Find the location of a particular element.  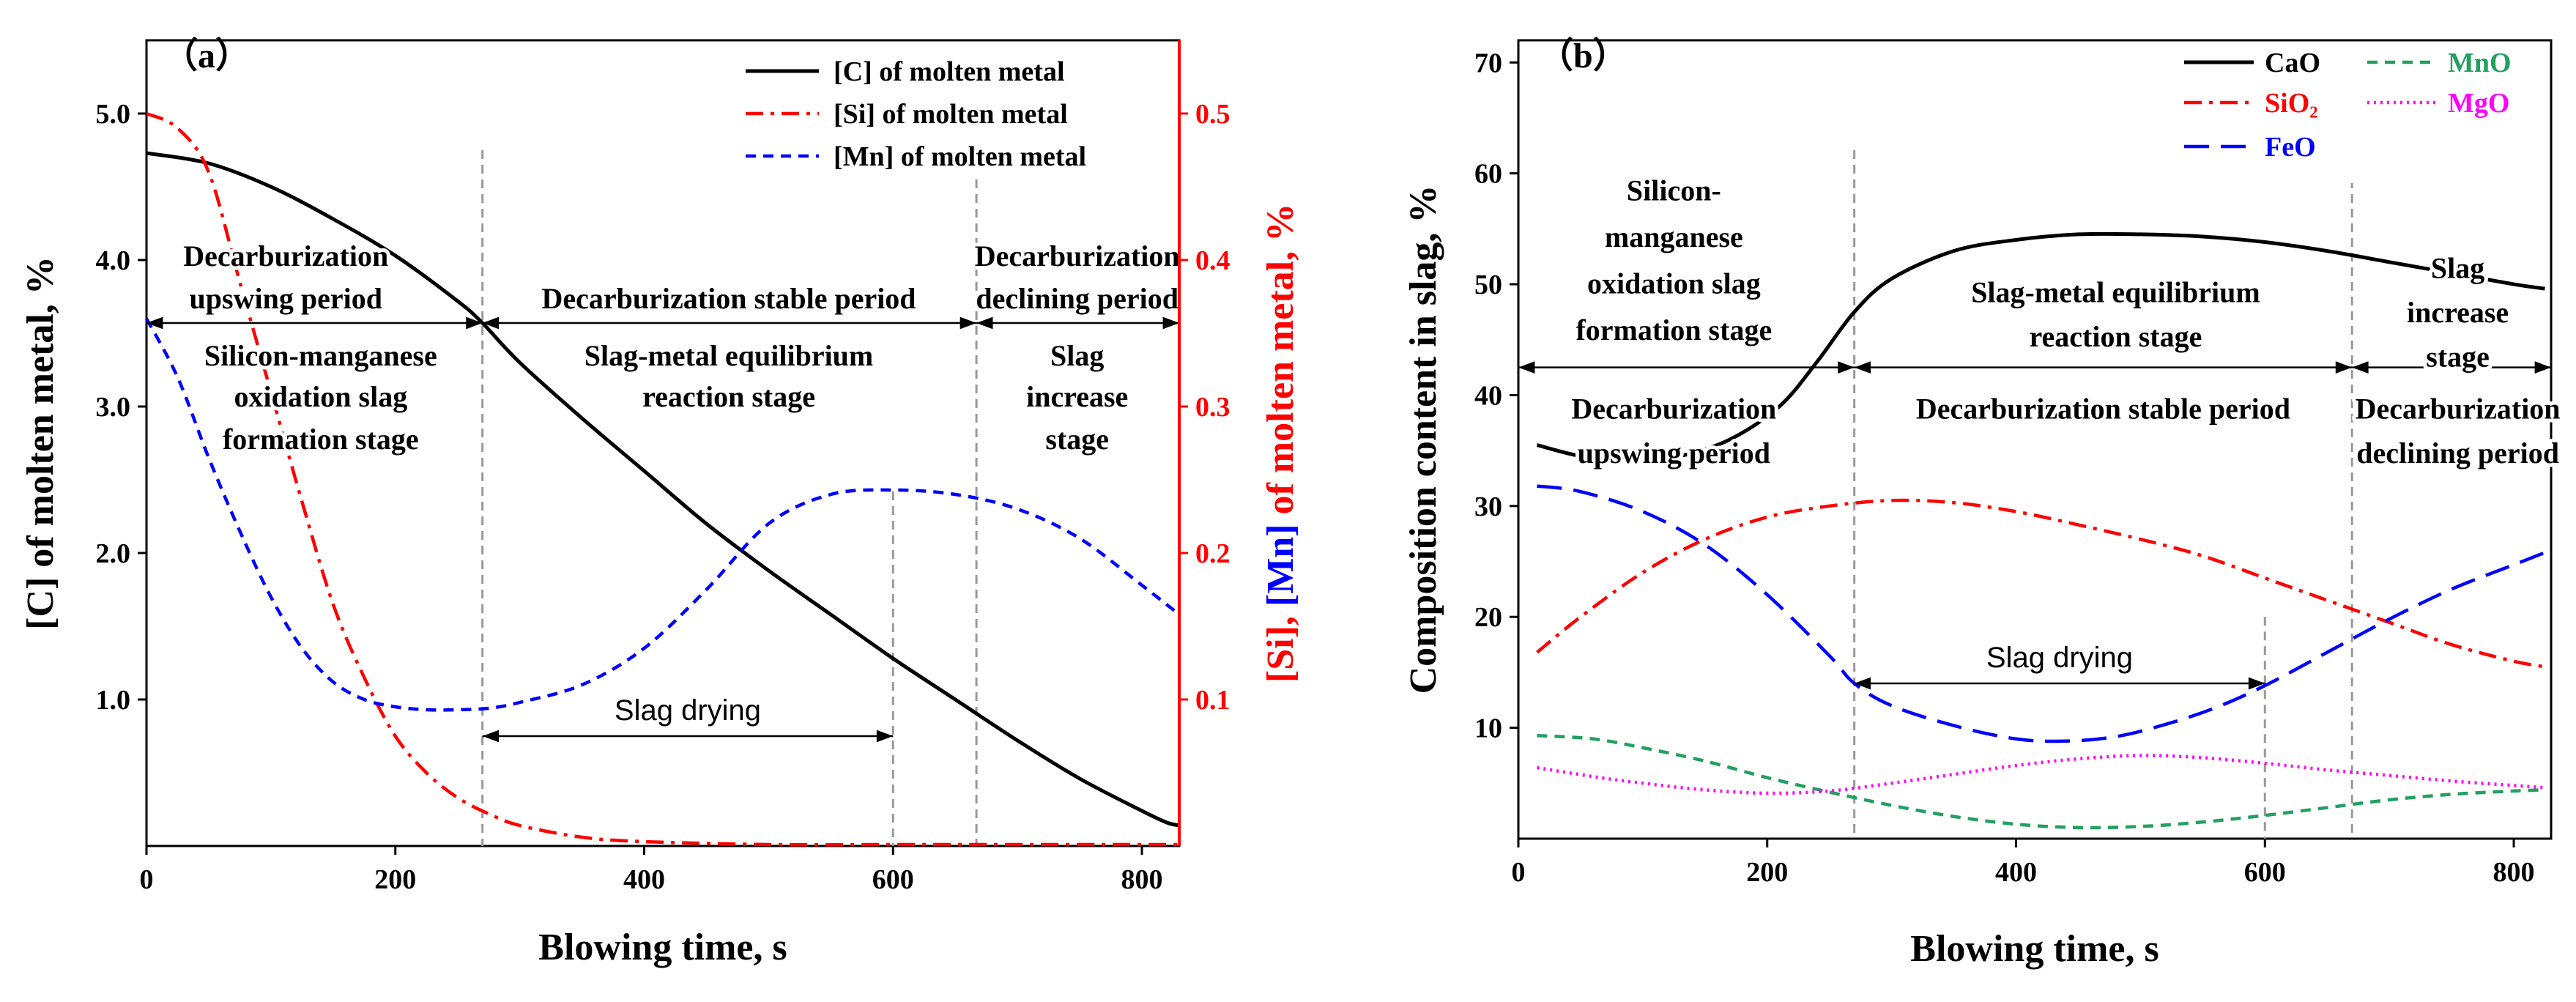

stage-annotation-5-line-1: declining period is located at coordinates (2457, 454).